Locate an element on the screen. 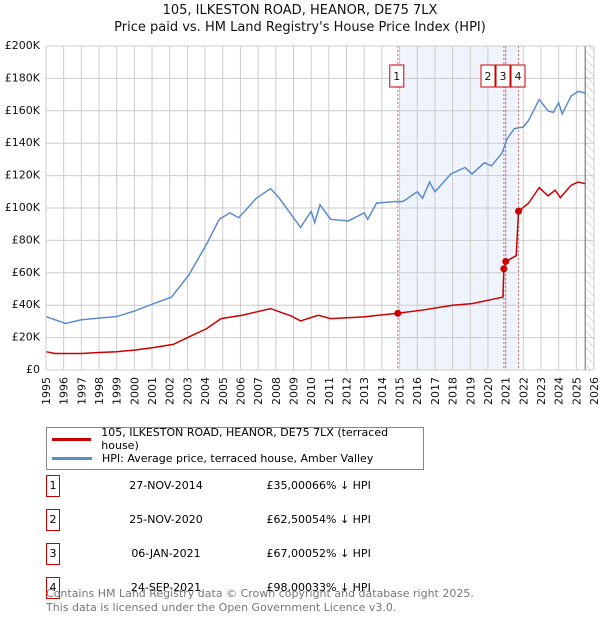  sale-date: 27-NOV-2014 is located at coordinates (166, 485).